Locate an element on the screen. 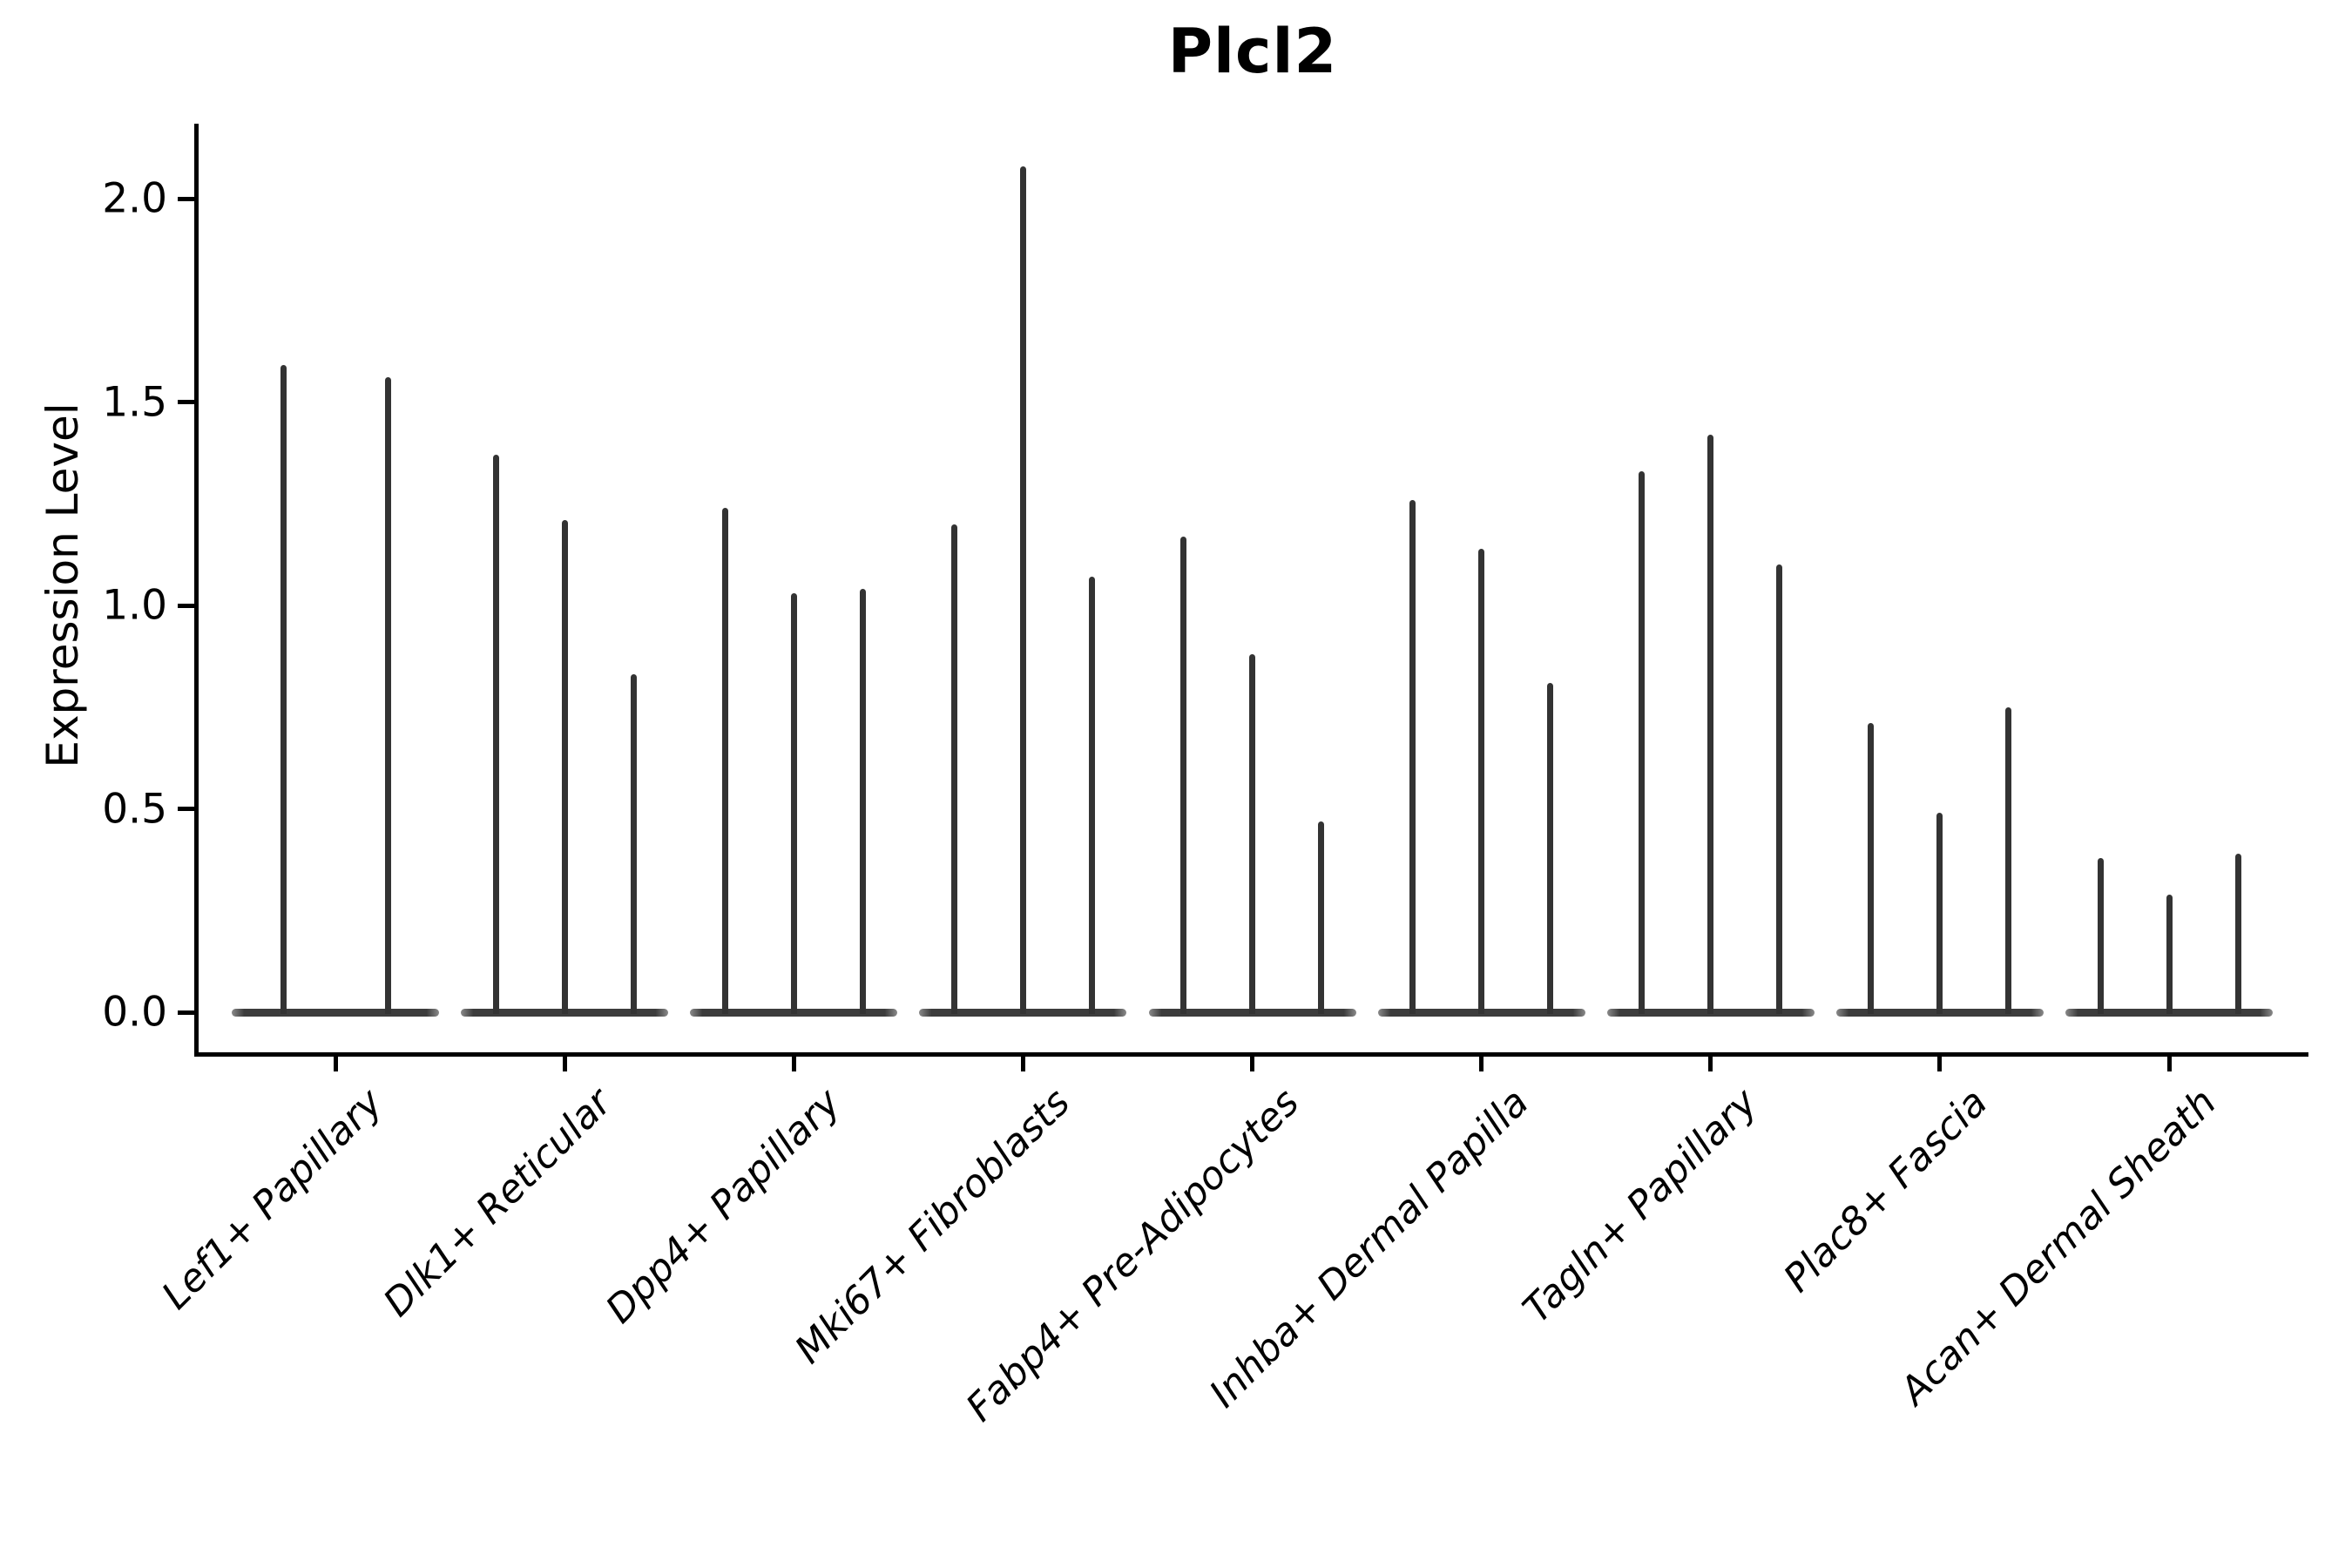 Image resolution: width=2352 pixels, height=1568 pixels. x-tick-label: Lef1+ Papillary is located at coordinates (272, 1199).